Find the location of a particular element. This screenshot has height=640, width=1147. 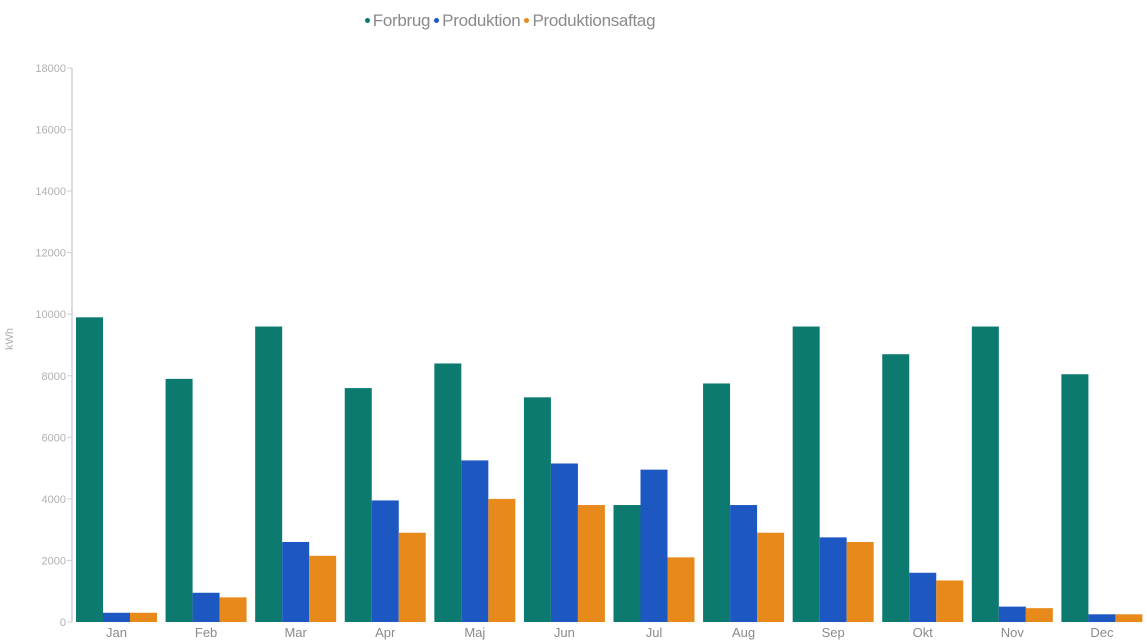

bar-forbrug-feb is located at coordinates (179, 500).